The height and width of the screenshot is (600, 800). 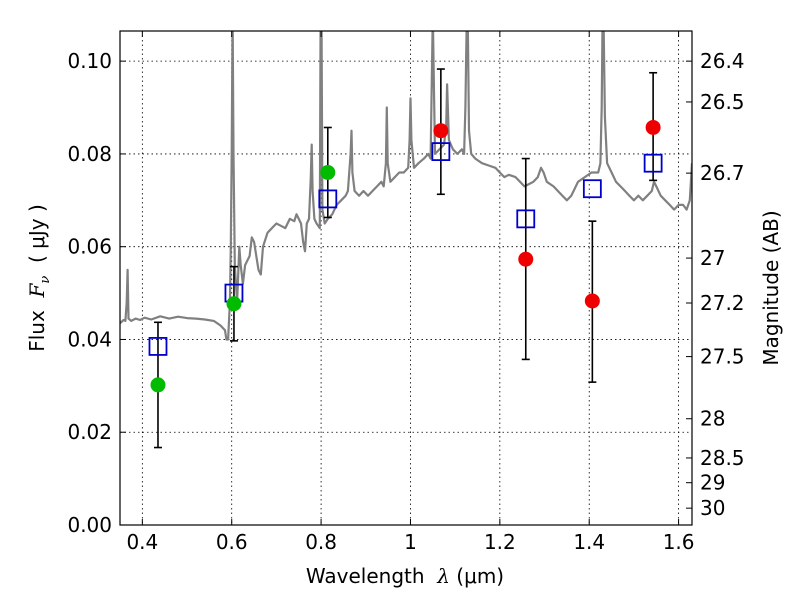 I want to click on y2-tick-label: 28, so click(x=712, y=419).